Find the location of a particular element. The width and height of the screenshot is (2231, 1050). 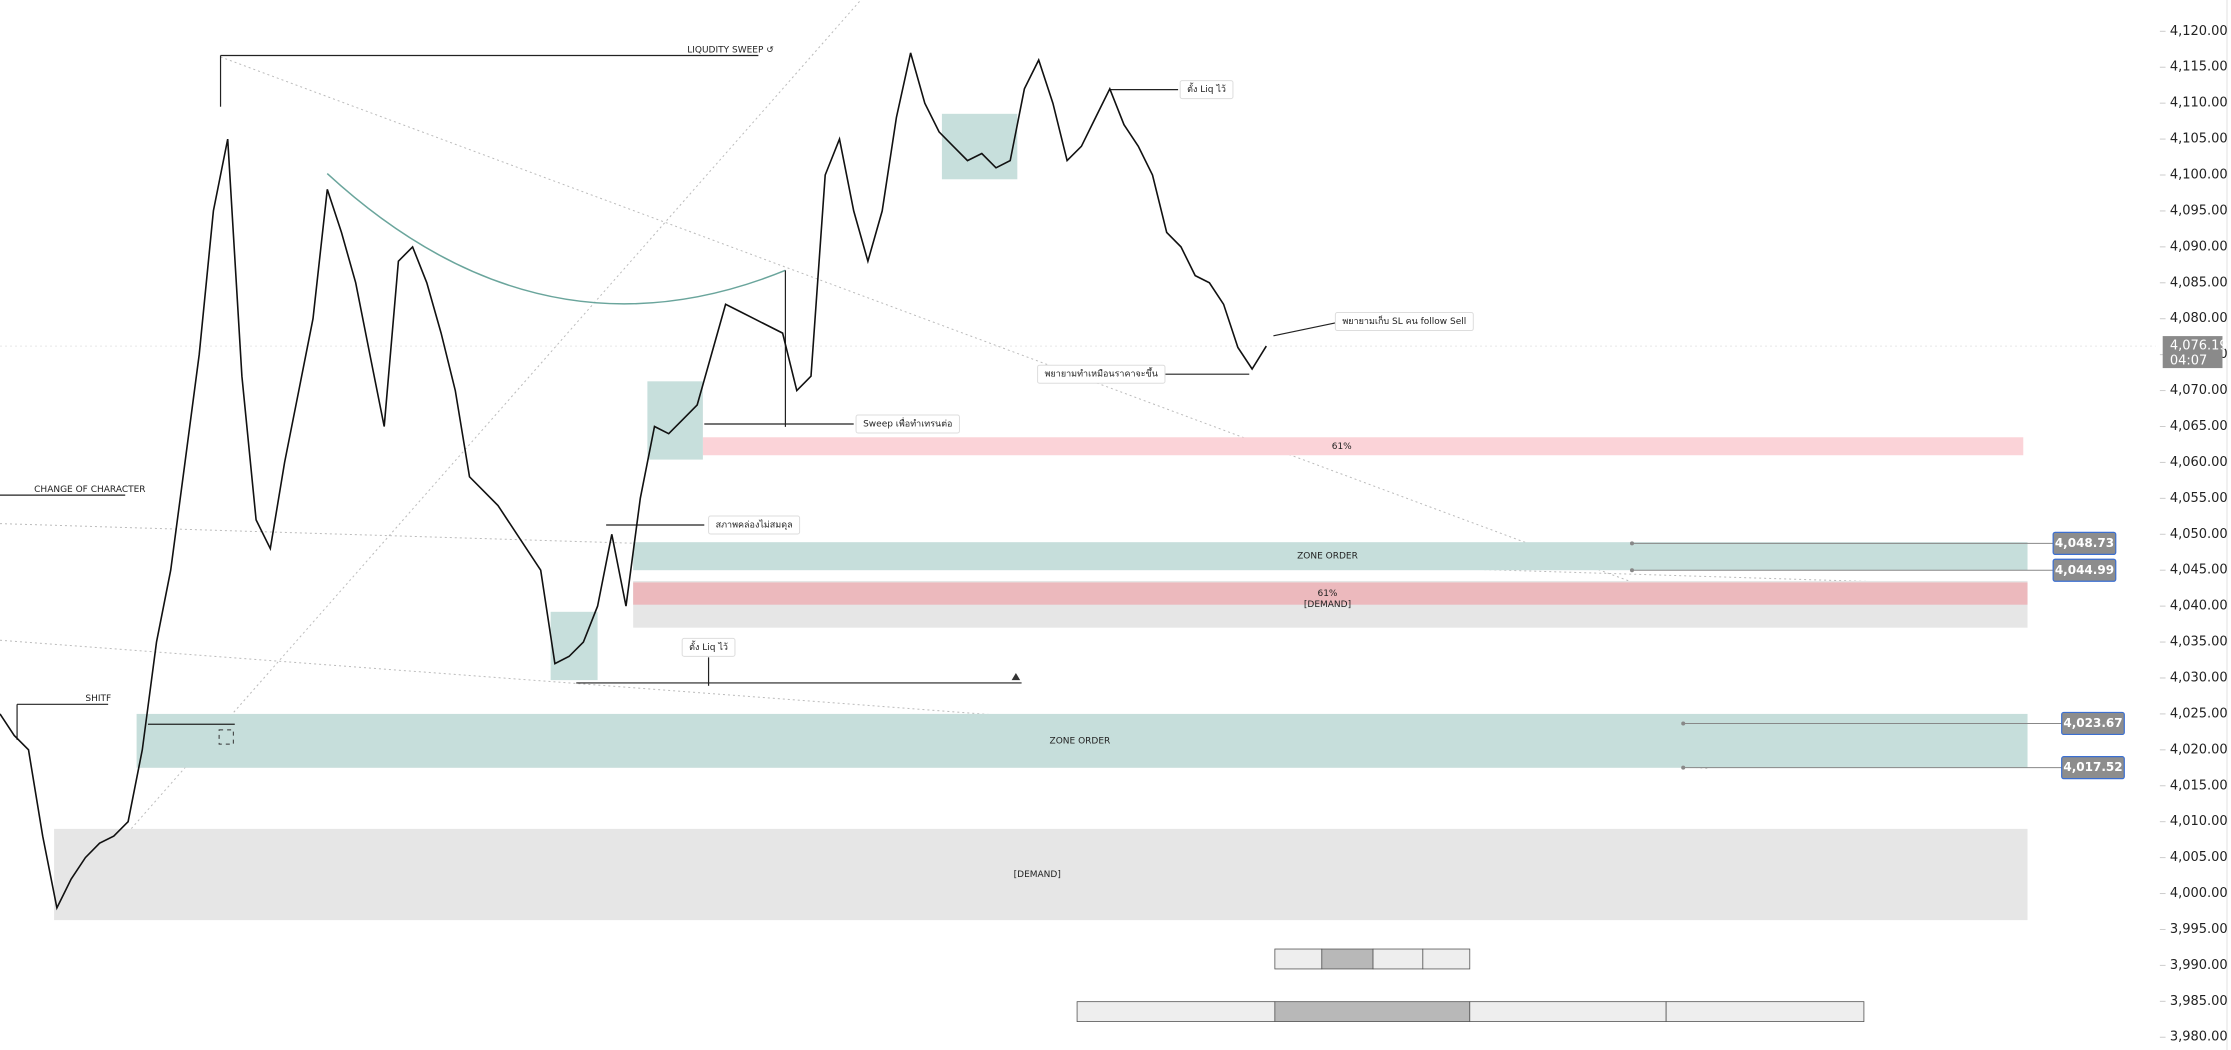

y-tick-label: 4,115.00 is located at coordinates (2199, 67).